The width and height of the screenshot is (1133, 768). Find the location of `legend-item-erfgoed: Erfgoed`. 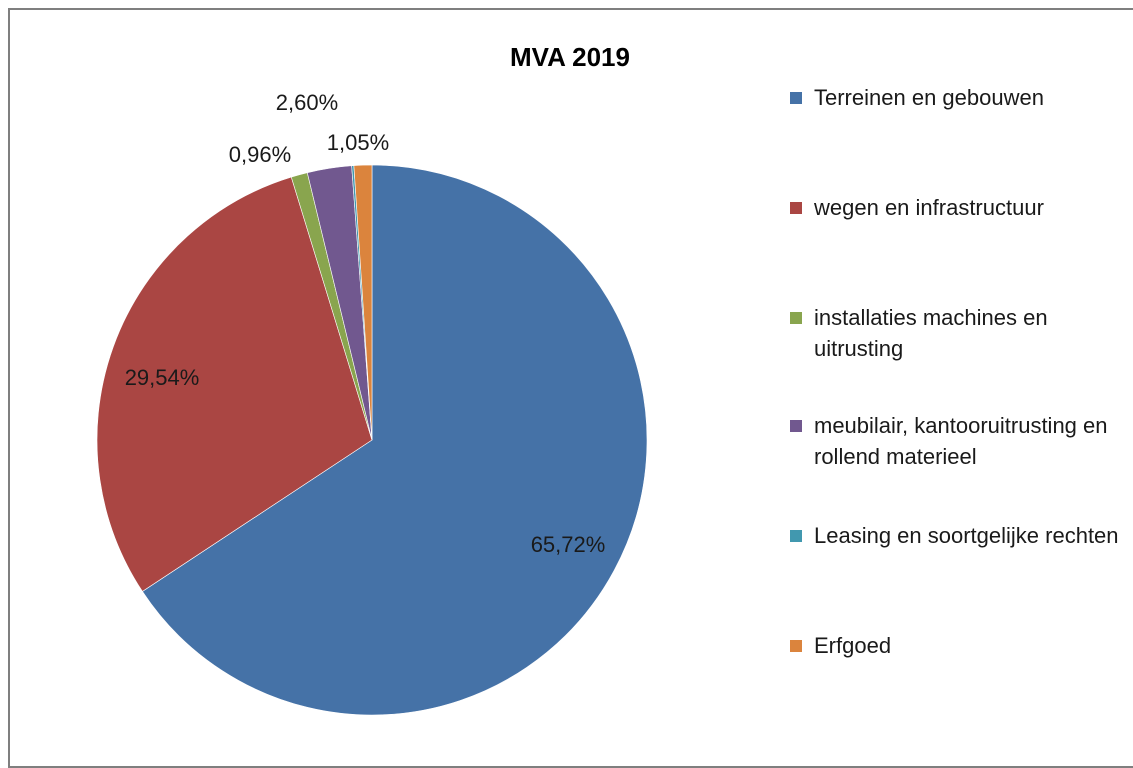

legend-item-erfgoed: Erfgoed is located at coordinates (960, 645).